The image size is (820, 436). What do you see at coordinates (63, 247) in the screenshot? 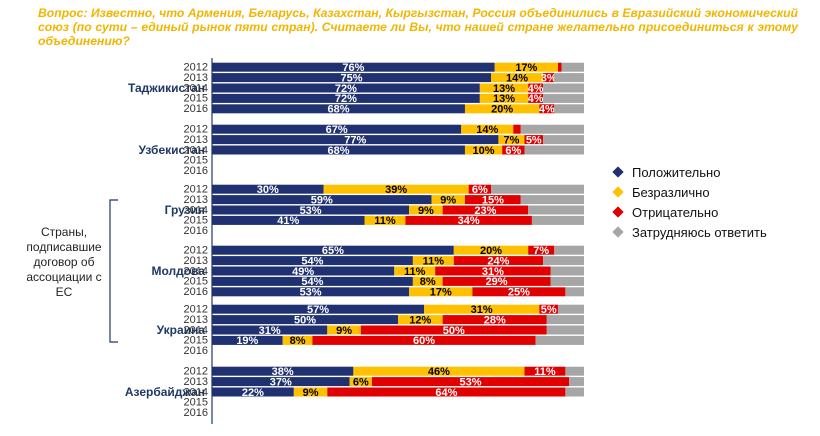
I see `group-label-line: подписавшие` at bounding box center [63, 247].